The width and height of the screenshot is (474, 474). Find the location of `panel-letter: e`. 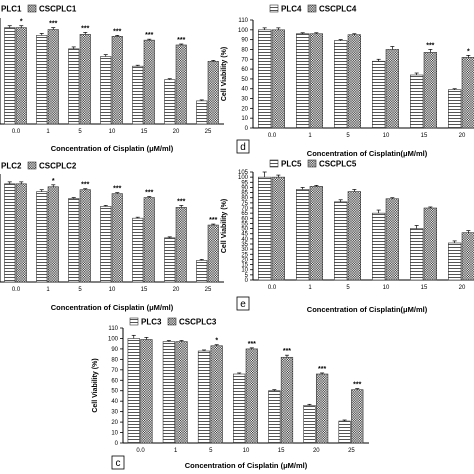

panel-letter: e is located at coordinates (243, 304).